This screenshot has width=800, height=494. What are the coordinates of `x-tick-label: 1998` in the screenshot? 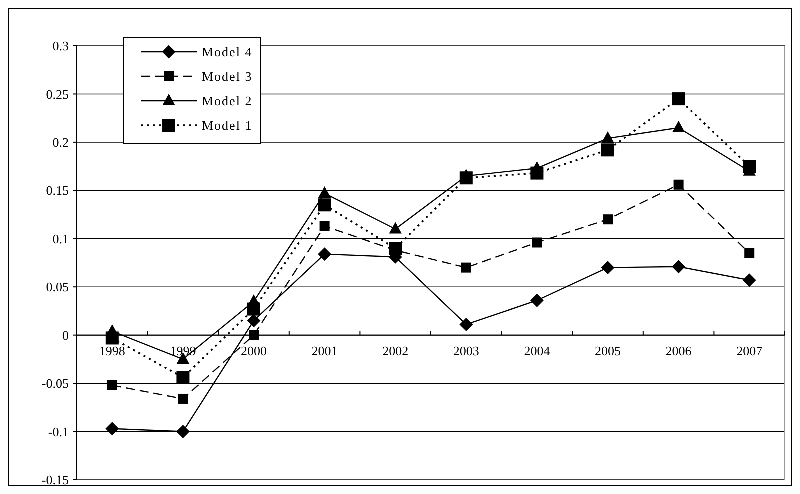 It's located at (112, 350).